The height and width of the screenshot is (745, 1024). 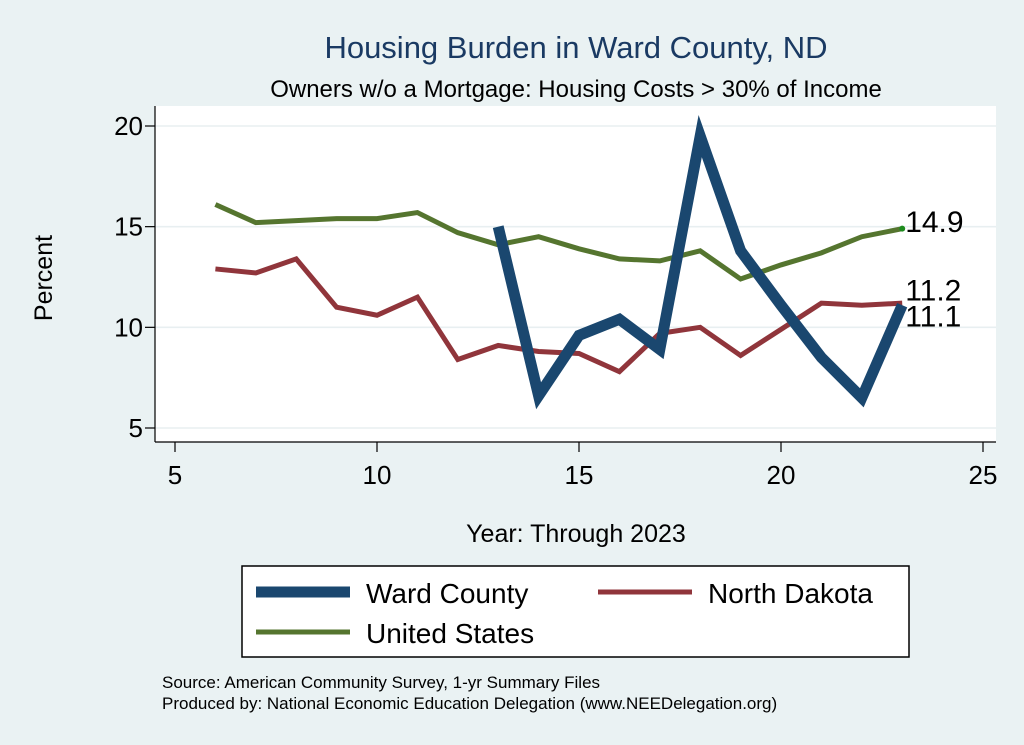 What do you see at coordinates (128, 126) in the screenshot?
I see `y-tick-label-20: 20` at bounding box center [128, 126].